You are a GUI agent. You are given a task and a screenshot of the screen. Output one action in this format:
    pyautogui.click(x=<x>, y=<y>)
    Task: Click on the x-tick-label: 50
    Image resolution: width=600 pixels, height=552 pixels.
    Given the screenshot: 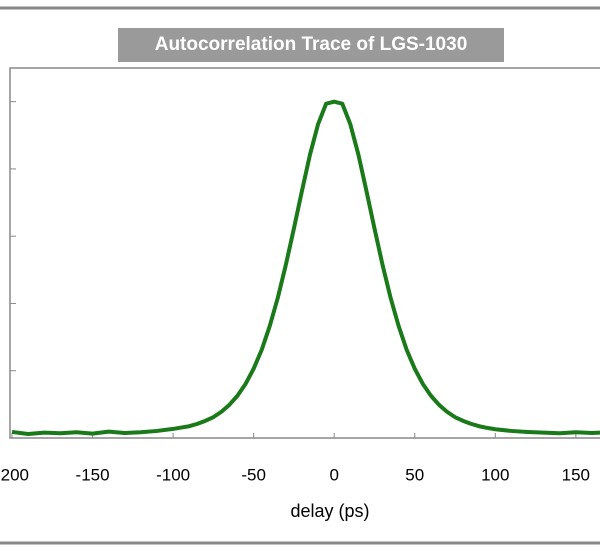 What is the action you would take?
    pyautogui.click(x=414, y=474)
    